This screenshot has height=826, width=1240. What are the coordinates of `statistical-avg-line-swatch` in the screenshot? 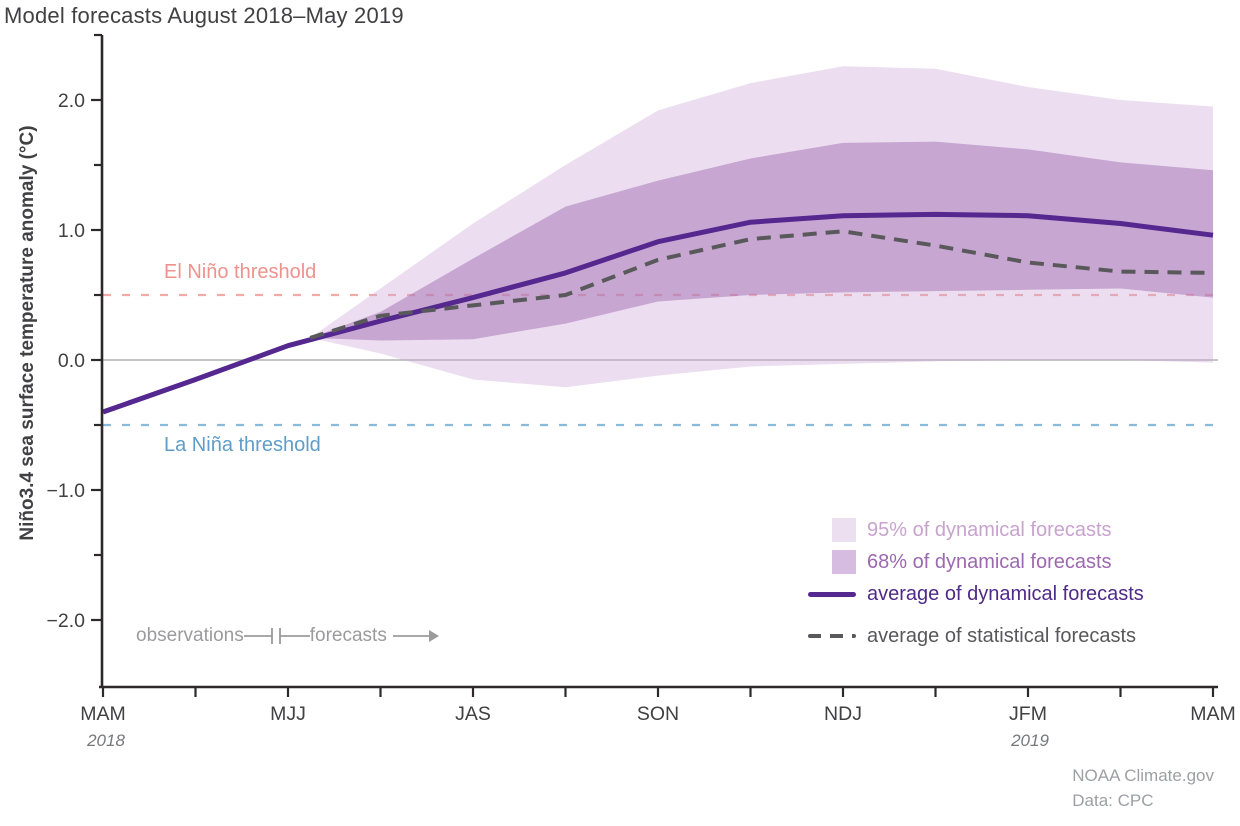 It's located at (832, 636).